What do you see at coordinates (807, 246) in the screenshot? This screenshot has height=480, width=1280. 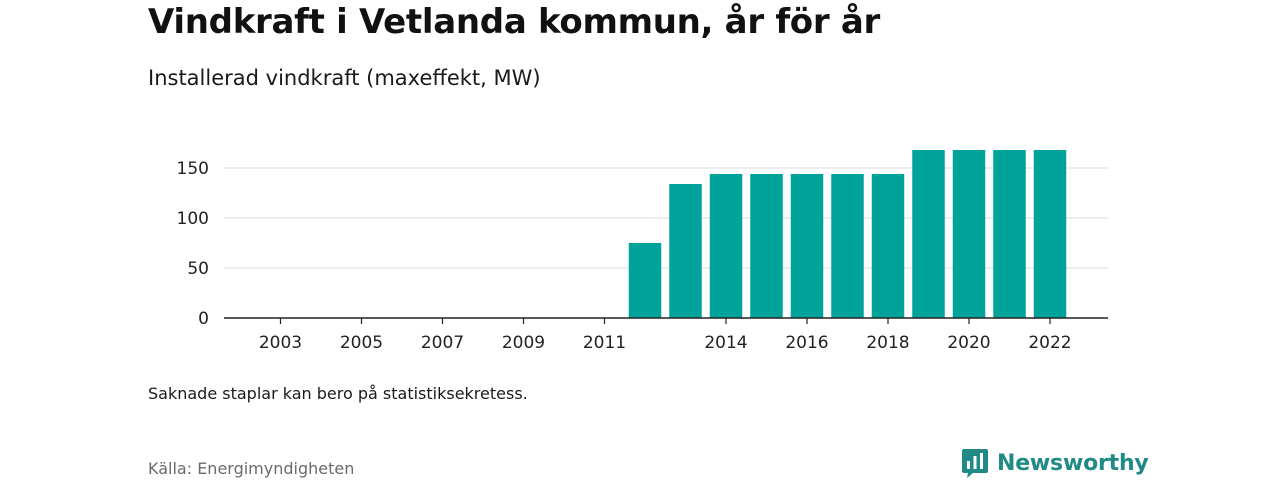 I see `bar-2016` at bounding box center [807, 246].